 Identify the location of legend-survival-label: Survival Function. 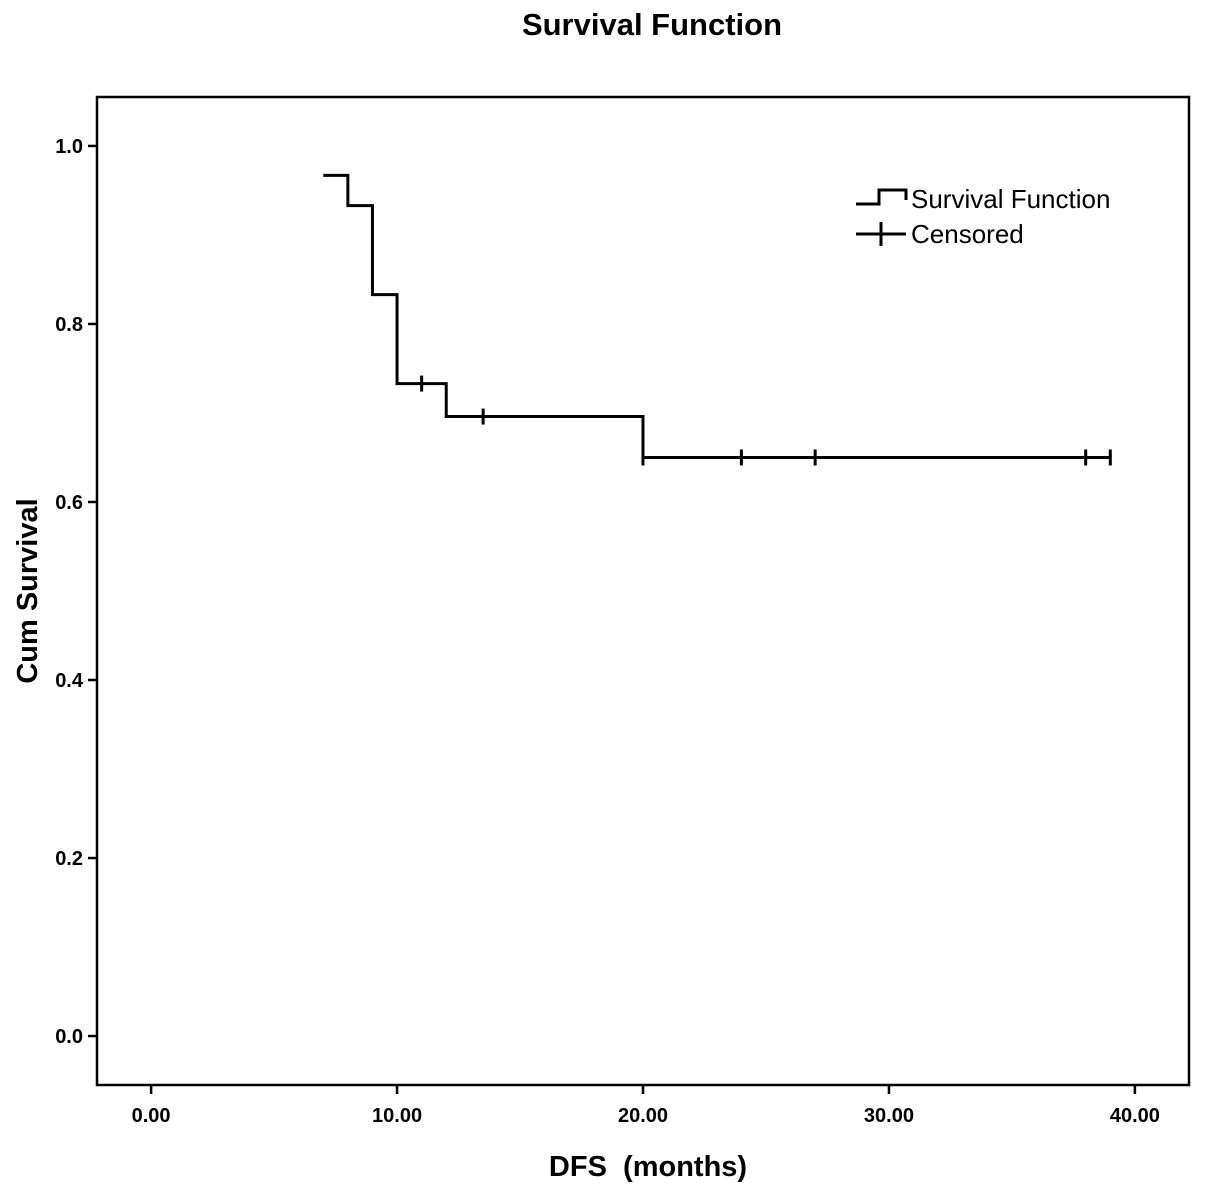
(1010, 199).